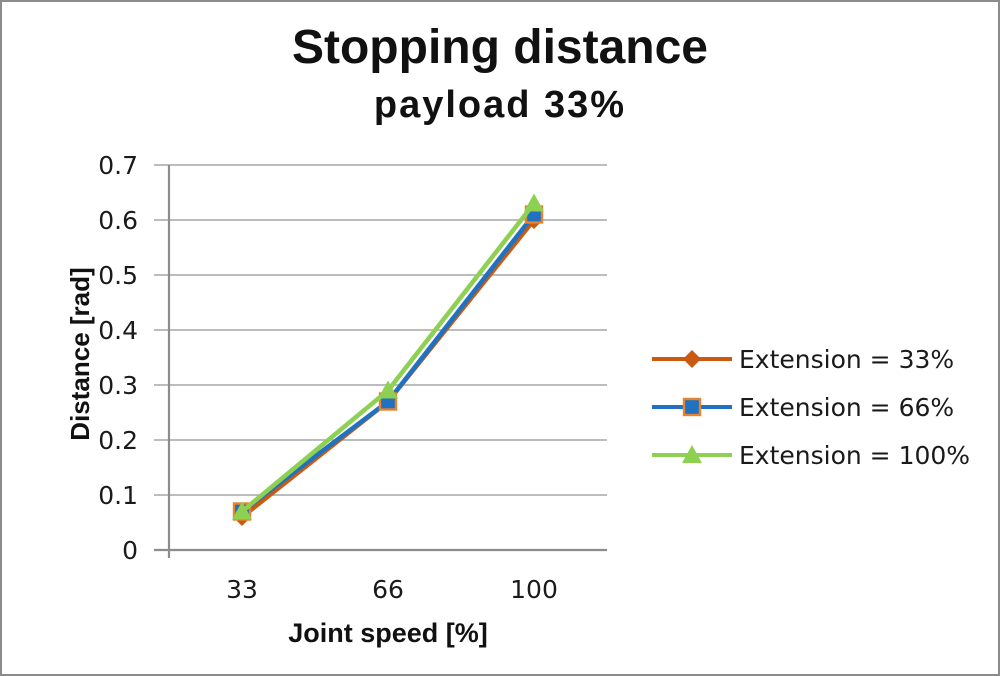 The height and width of the screenshot is (676, 1000). I want to click on y-tick-label: 0.5, so click(118, 275).